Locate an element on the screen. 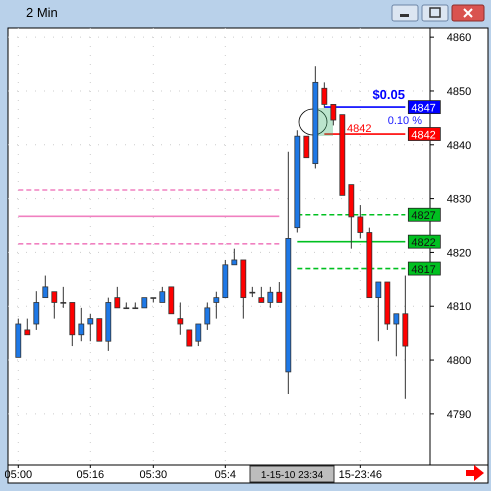  annotation: 0.10 % is located at coordinates (405, 121).